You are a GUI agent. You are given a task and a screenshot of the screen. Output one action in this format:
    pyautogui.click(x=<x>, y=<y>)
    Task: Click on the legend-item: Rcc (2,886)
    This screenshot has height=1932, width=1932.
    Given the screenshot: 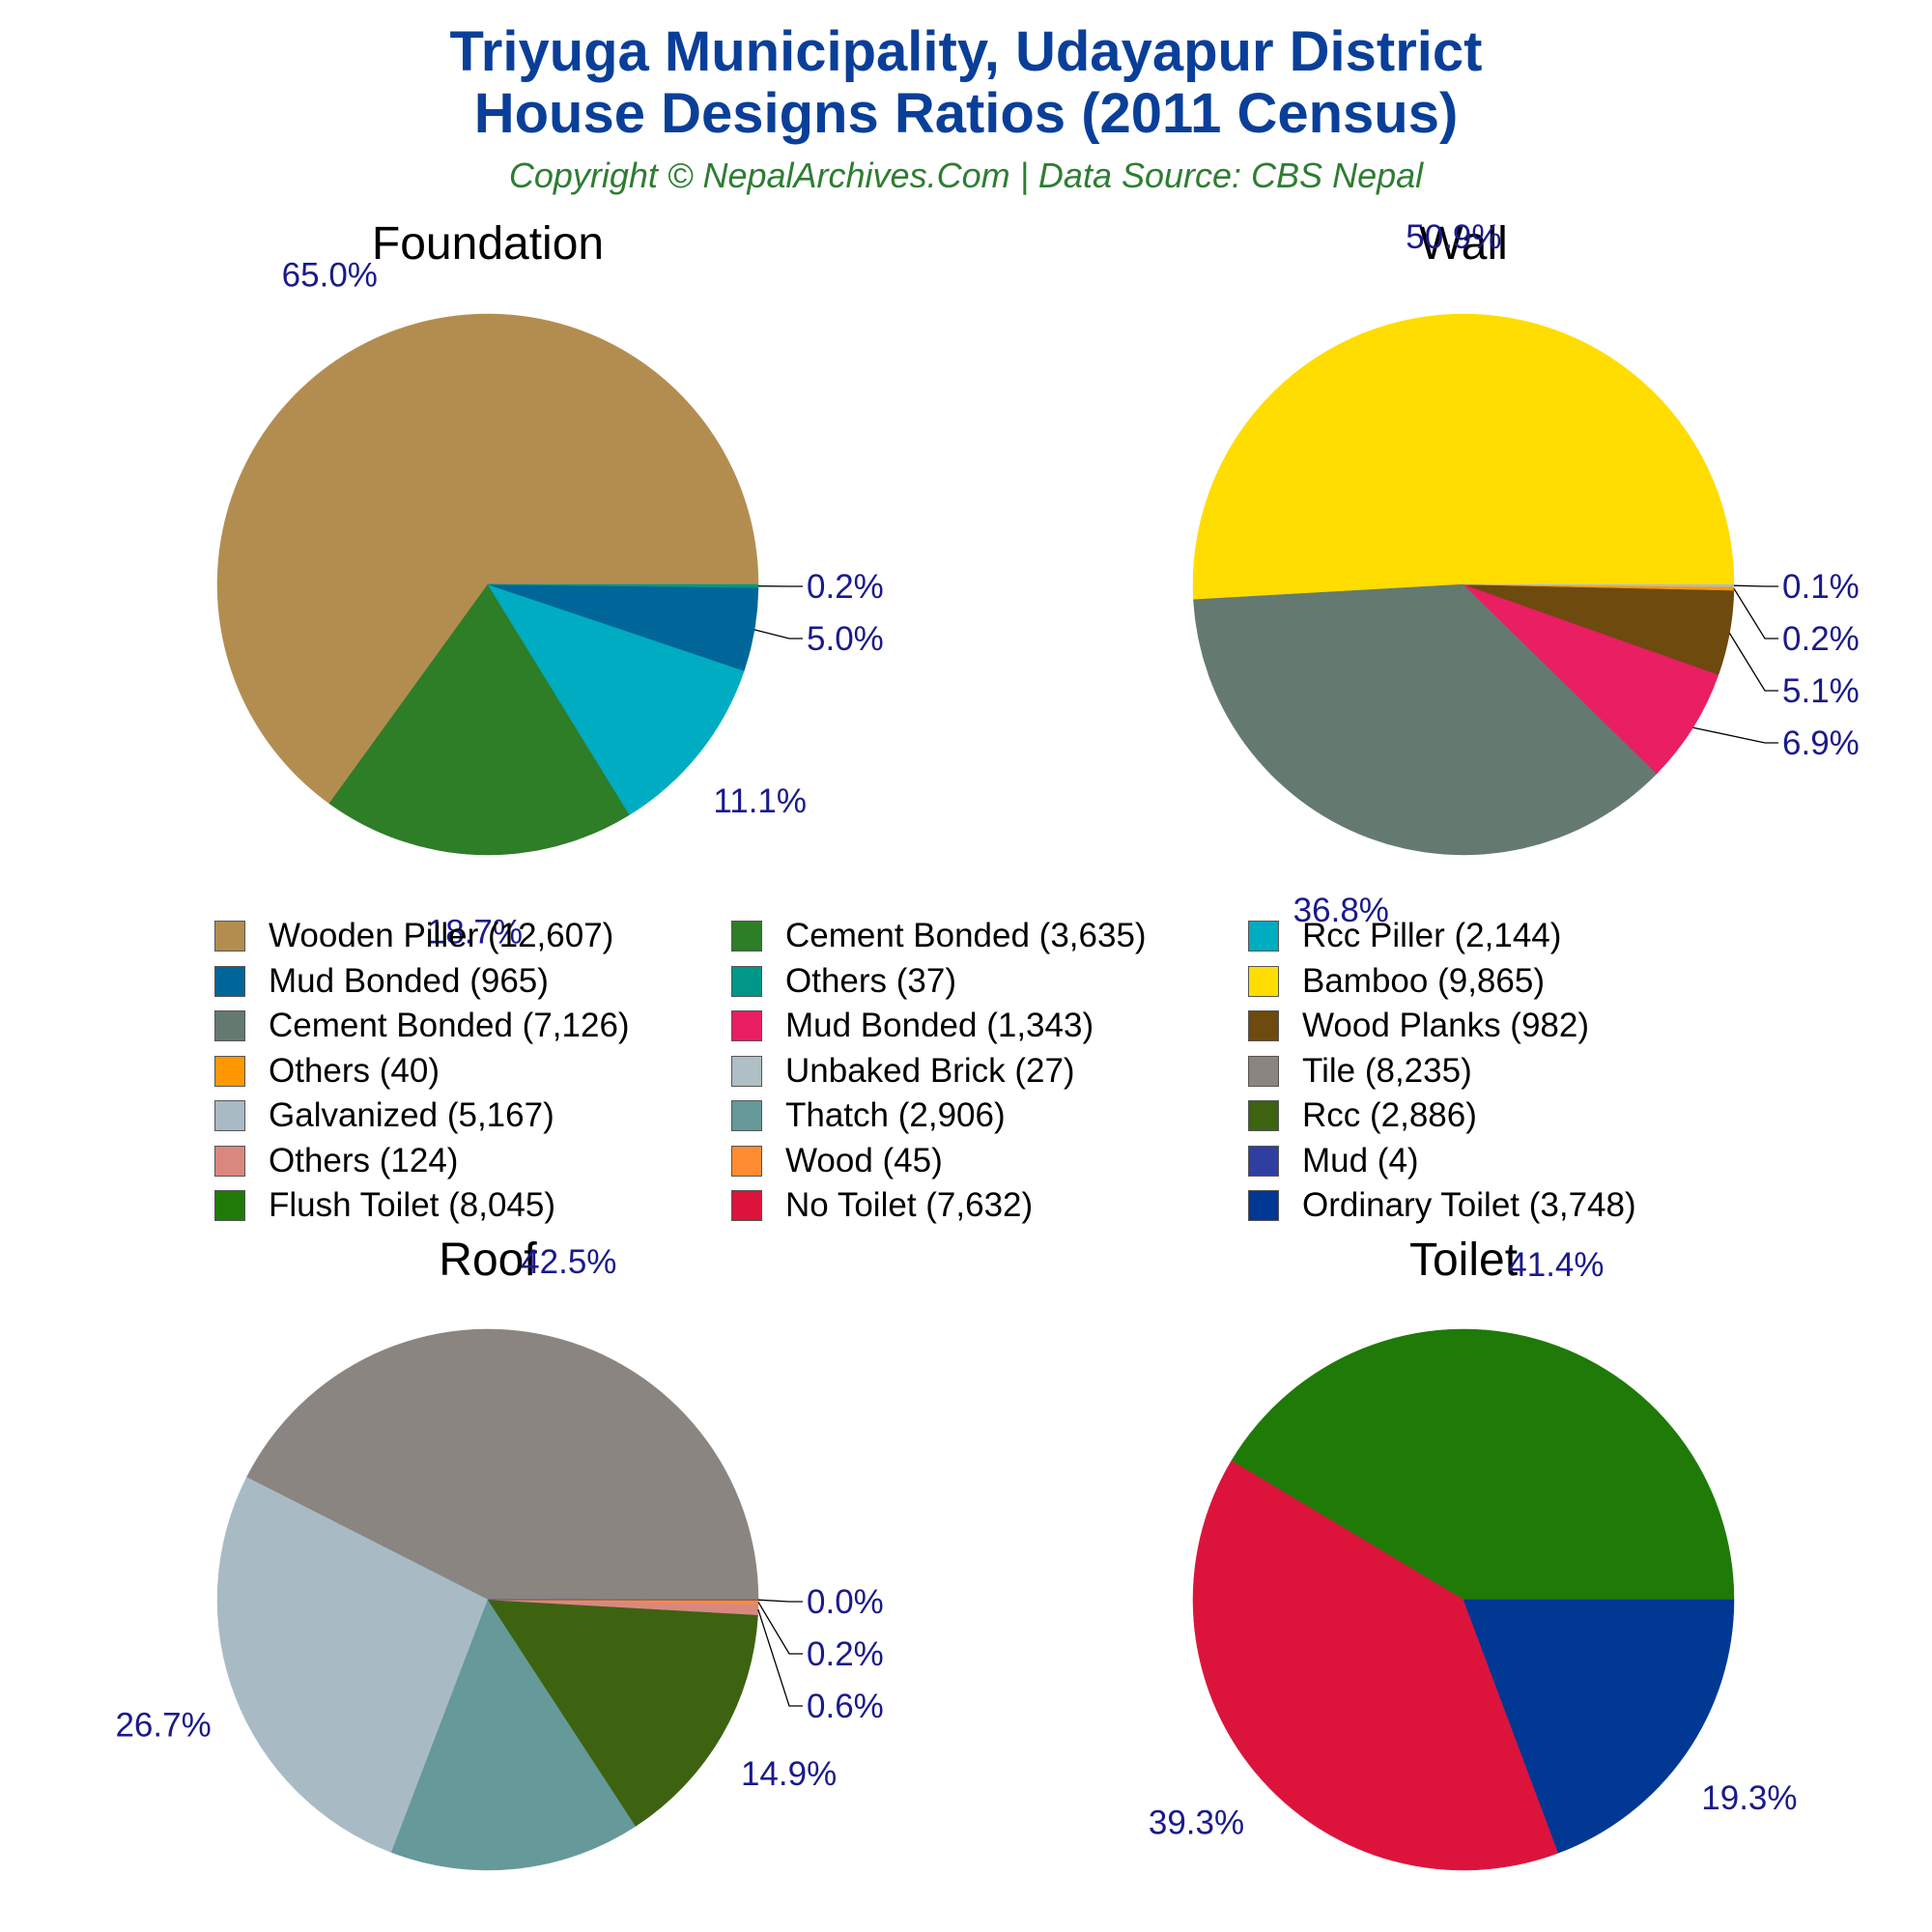 What is the action you would take?
    pyautogui.click(x=1362, y=1115)
    